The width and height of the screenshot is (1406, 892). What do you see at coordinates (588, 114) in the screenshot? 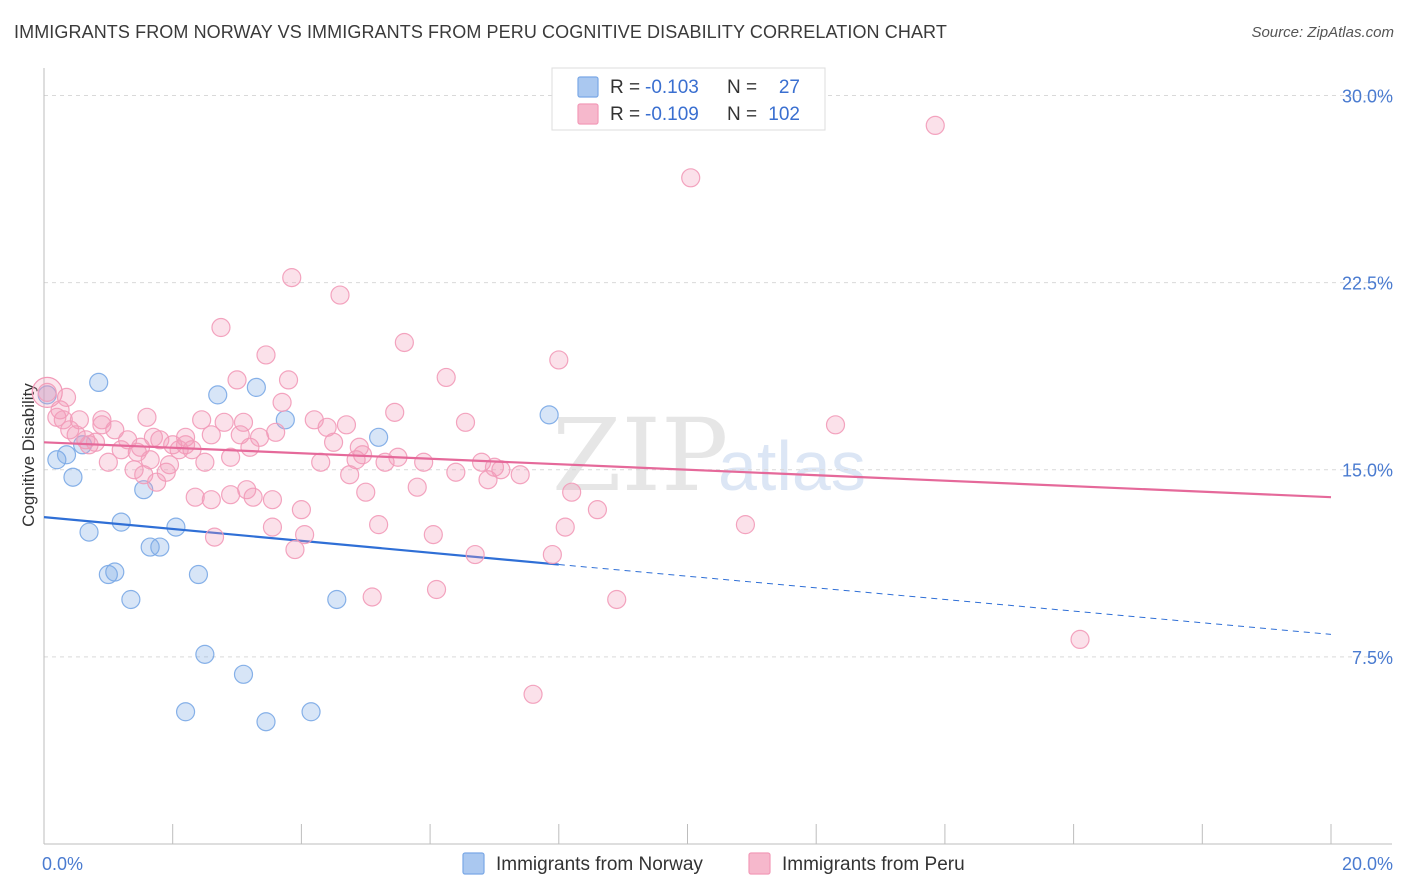
I see `legend-swatch-peru` at bounding box center [588, 114].